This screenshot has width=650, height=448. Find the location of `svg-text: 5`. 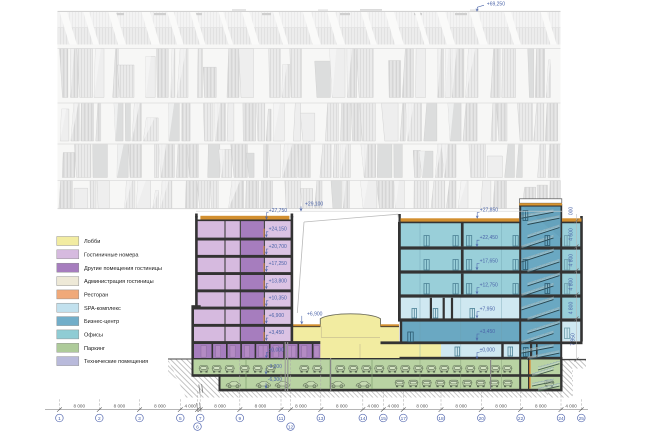

svg-text: 5 is located at coordinates (180, 419).